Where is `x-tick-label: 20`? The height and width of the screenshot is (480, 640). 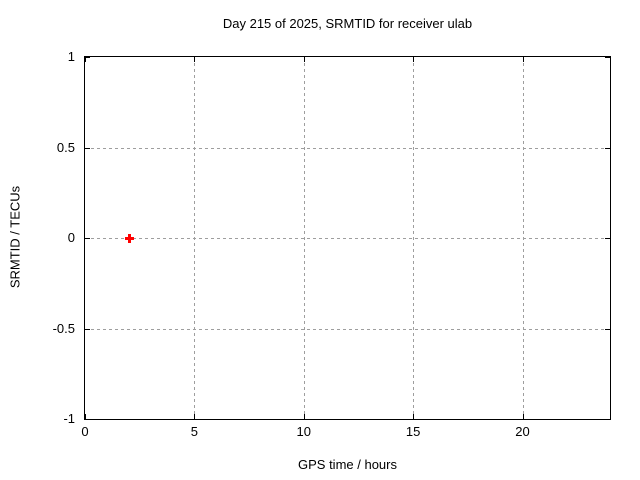 x-tick-label: 20 is located at coordinates (522, 431).